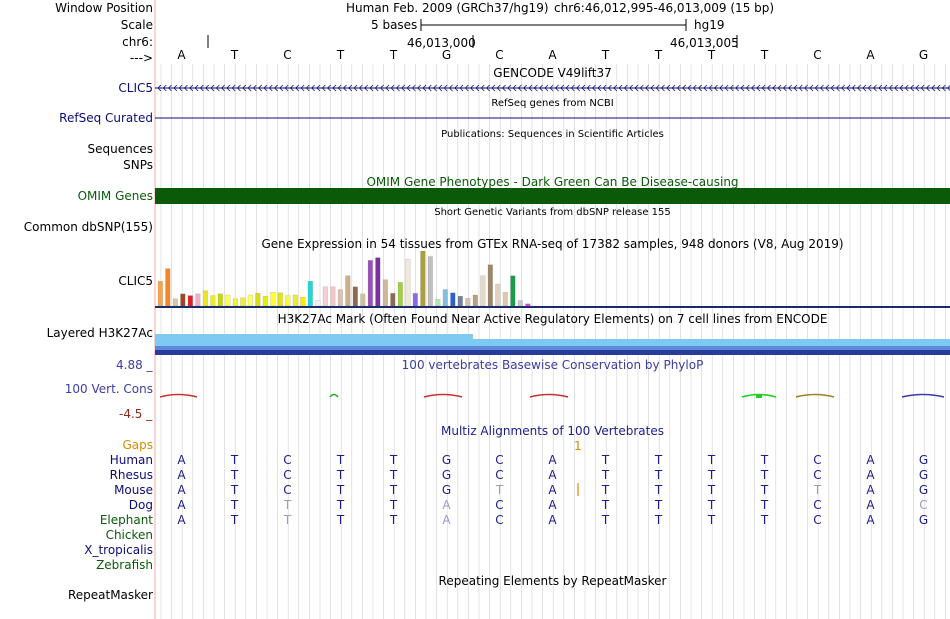 The image size is (950, 619). What do you see at coordinates (88, 227) in the screenshot?
I see `dbsnp-track-label: Common dbSNP(155)` at bounding box center [88, 227].